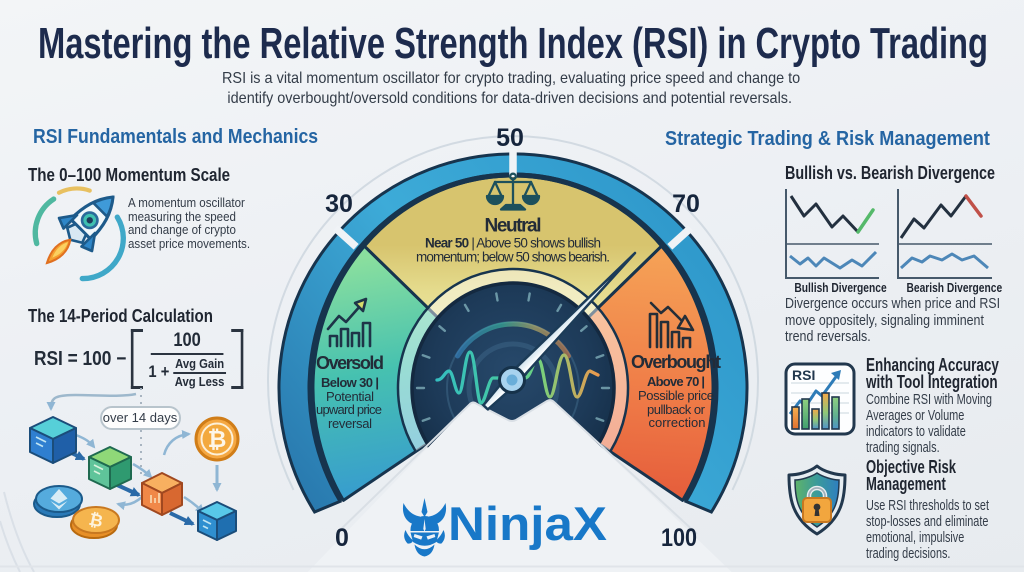 This screenshot has width=1024, height=572. I want to click on svg-text: Oversold, so click(350, 363).